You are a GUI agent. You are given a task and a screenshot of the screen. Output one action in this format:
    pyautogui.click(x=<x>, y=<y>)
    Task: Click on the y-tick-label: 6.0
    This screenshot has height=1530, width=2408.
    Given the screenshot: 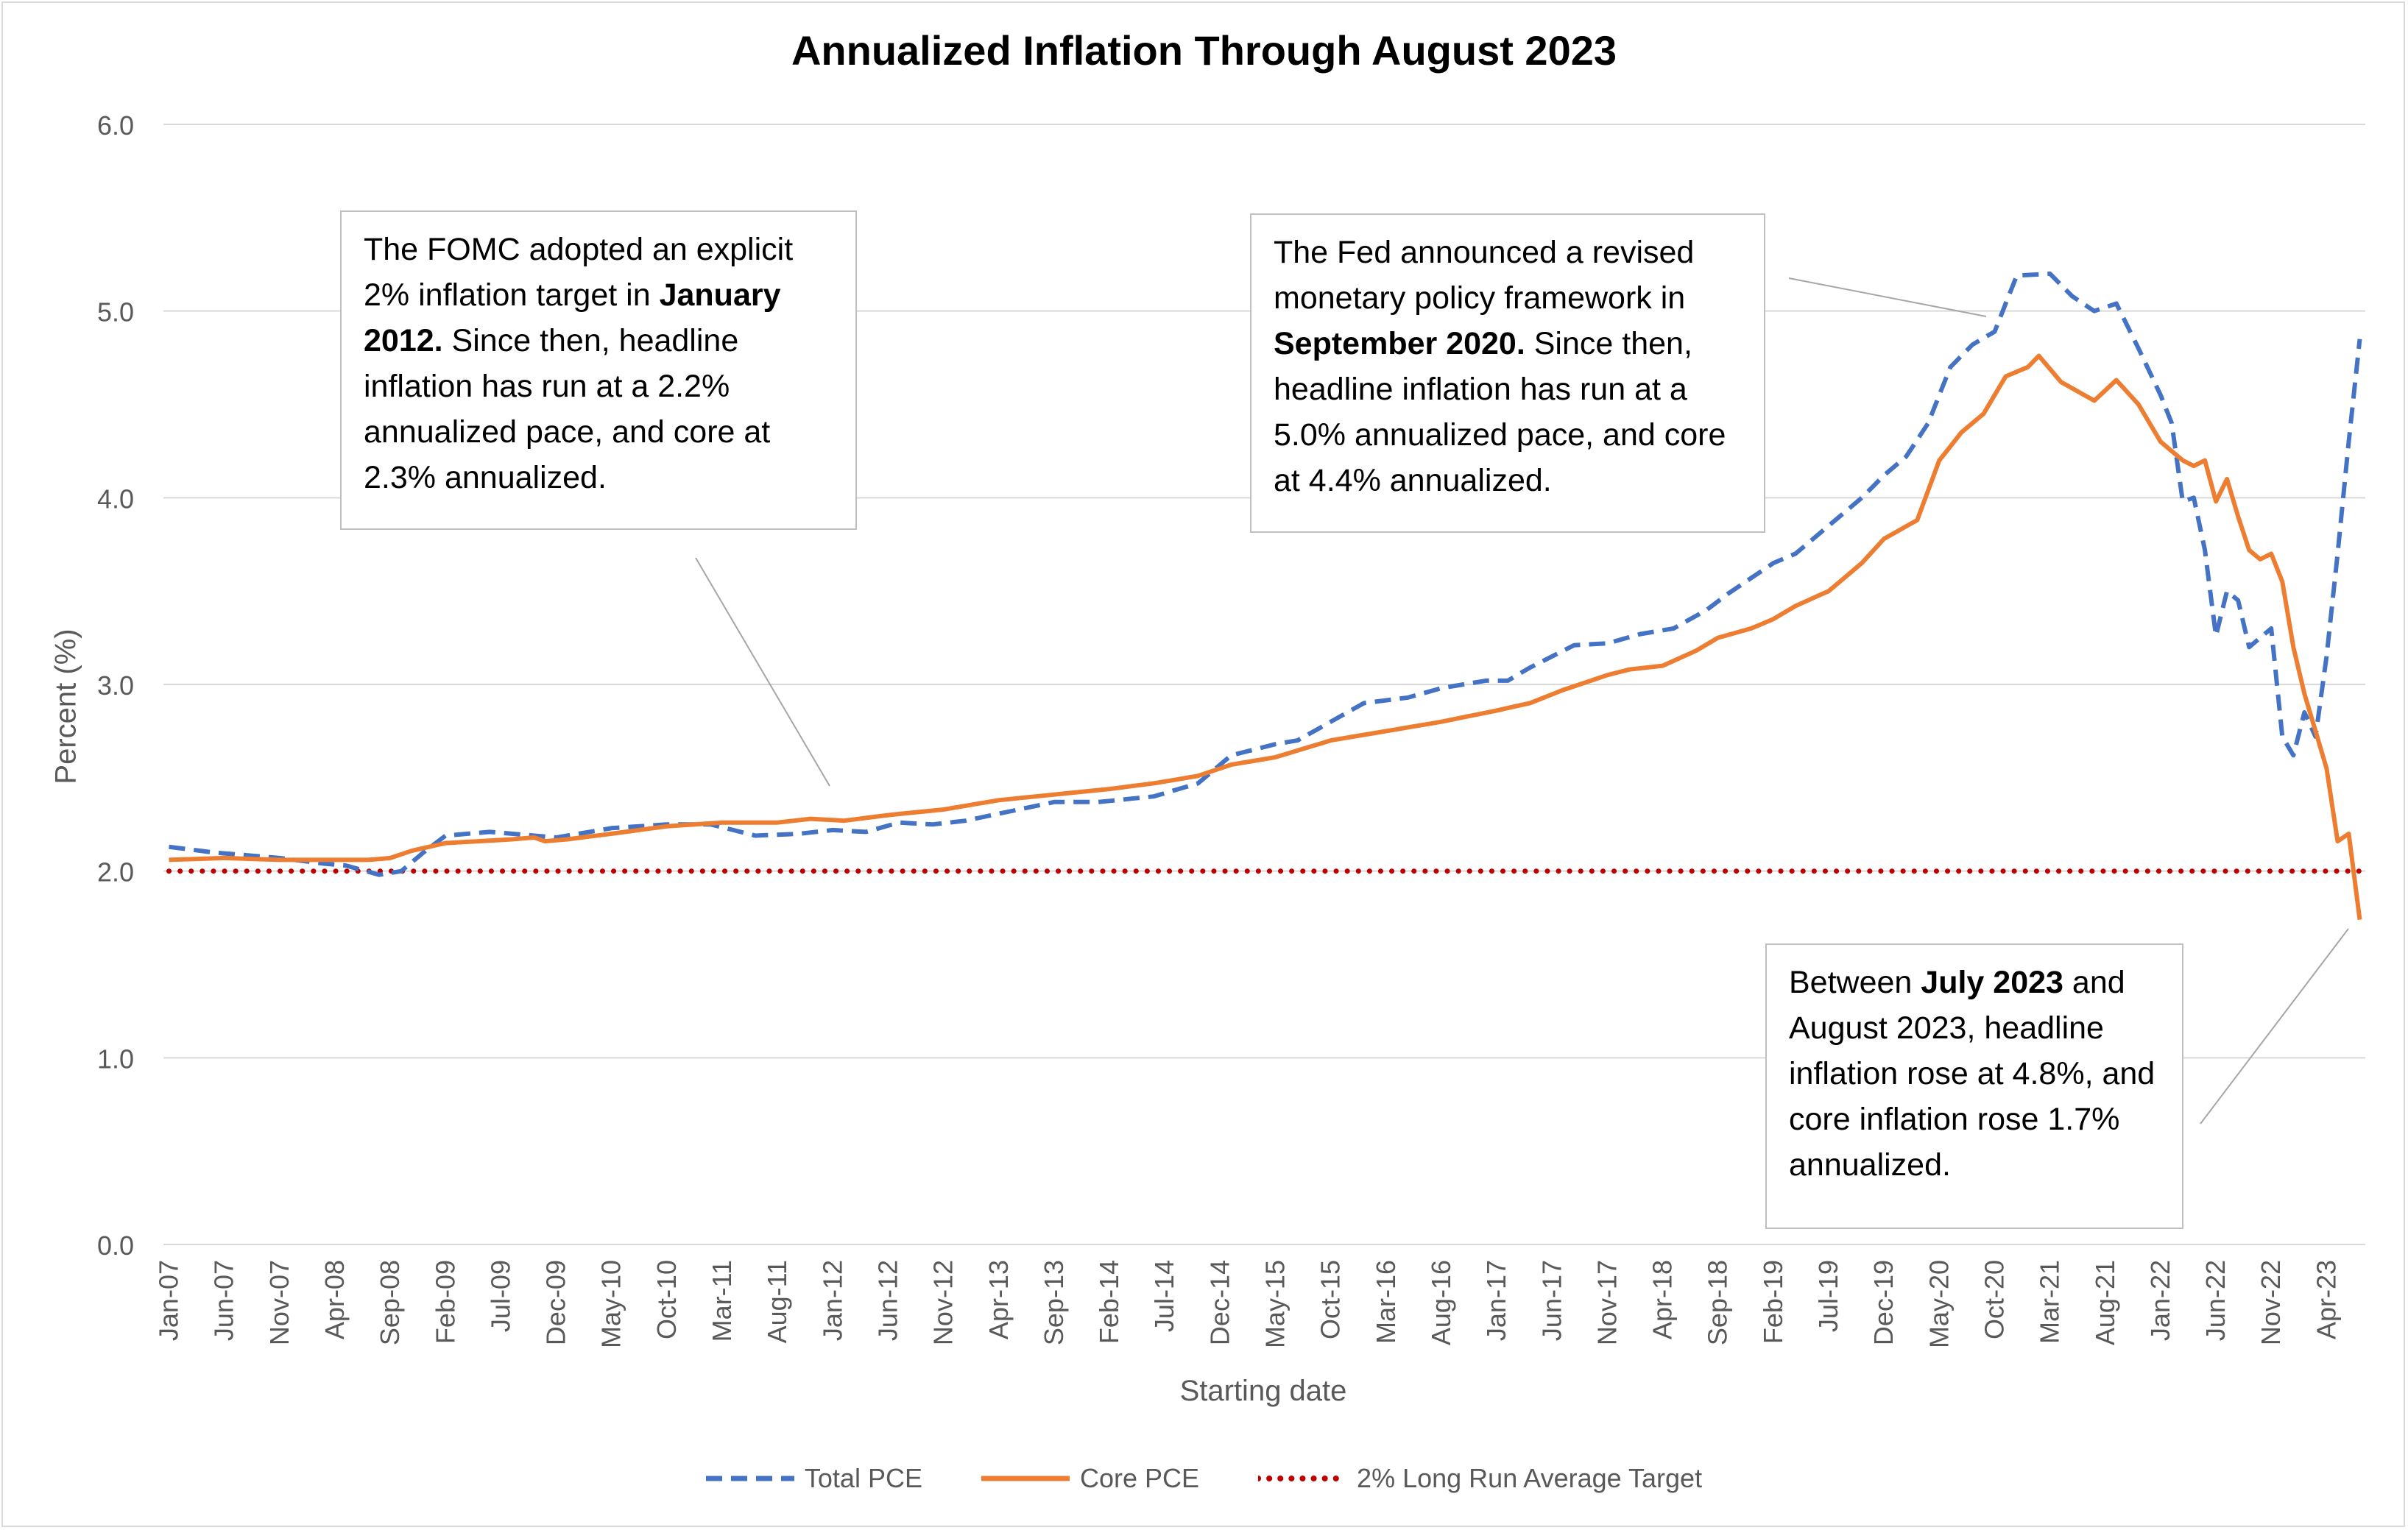 What is the action you would take?
    pyautogui.click(x=116, y=125)
    